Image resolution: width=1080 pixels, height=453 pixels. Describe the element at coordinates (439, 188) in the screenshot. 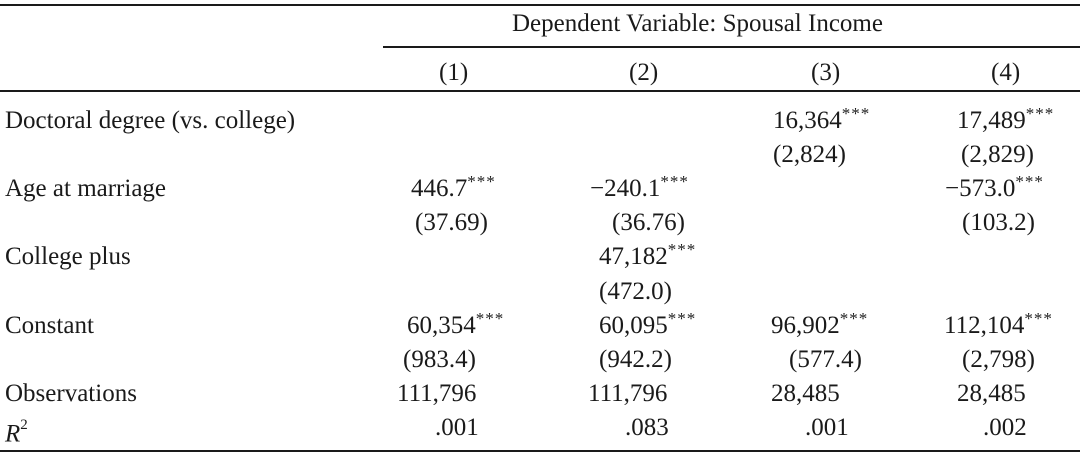

I see `coef-value: 446.7` at that location.